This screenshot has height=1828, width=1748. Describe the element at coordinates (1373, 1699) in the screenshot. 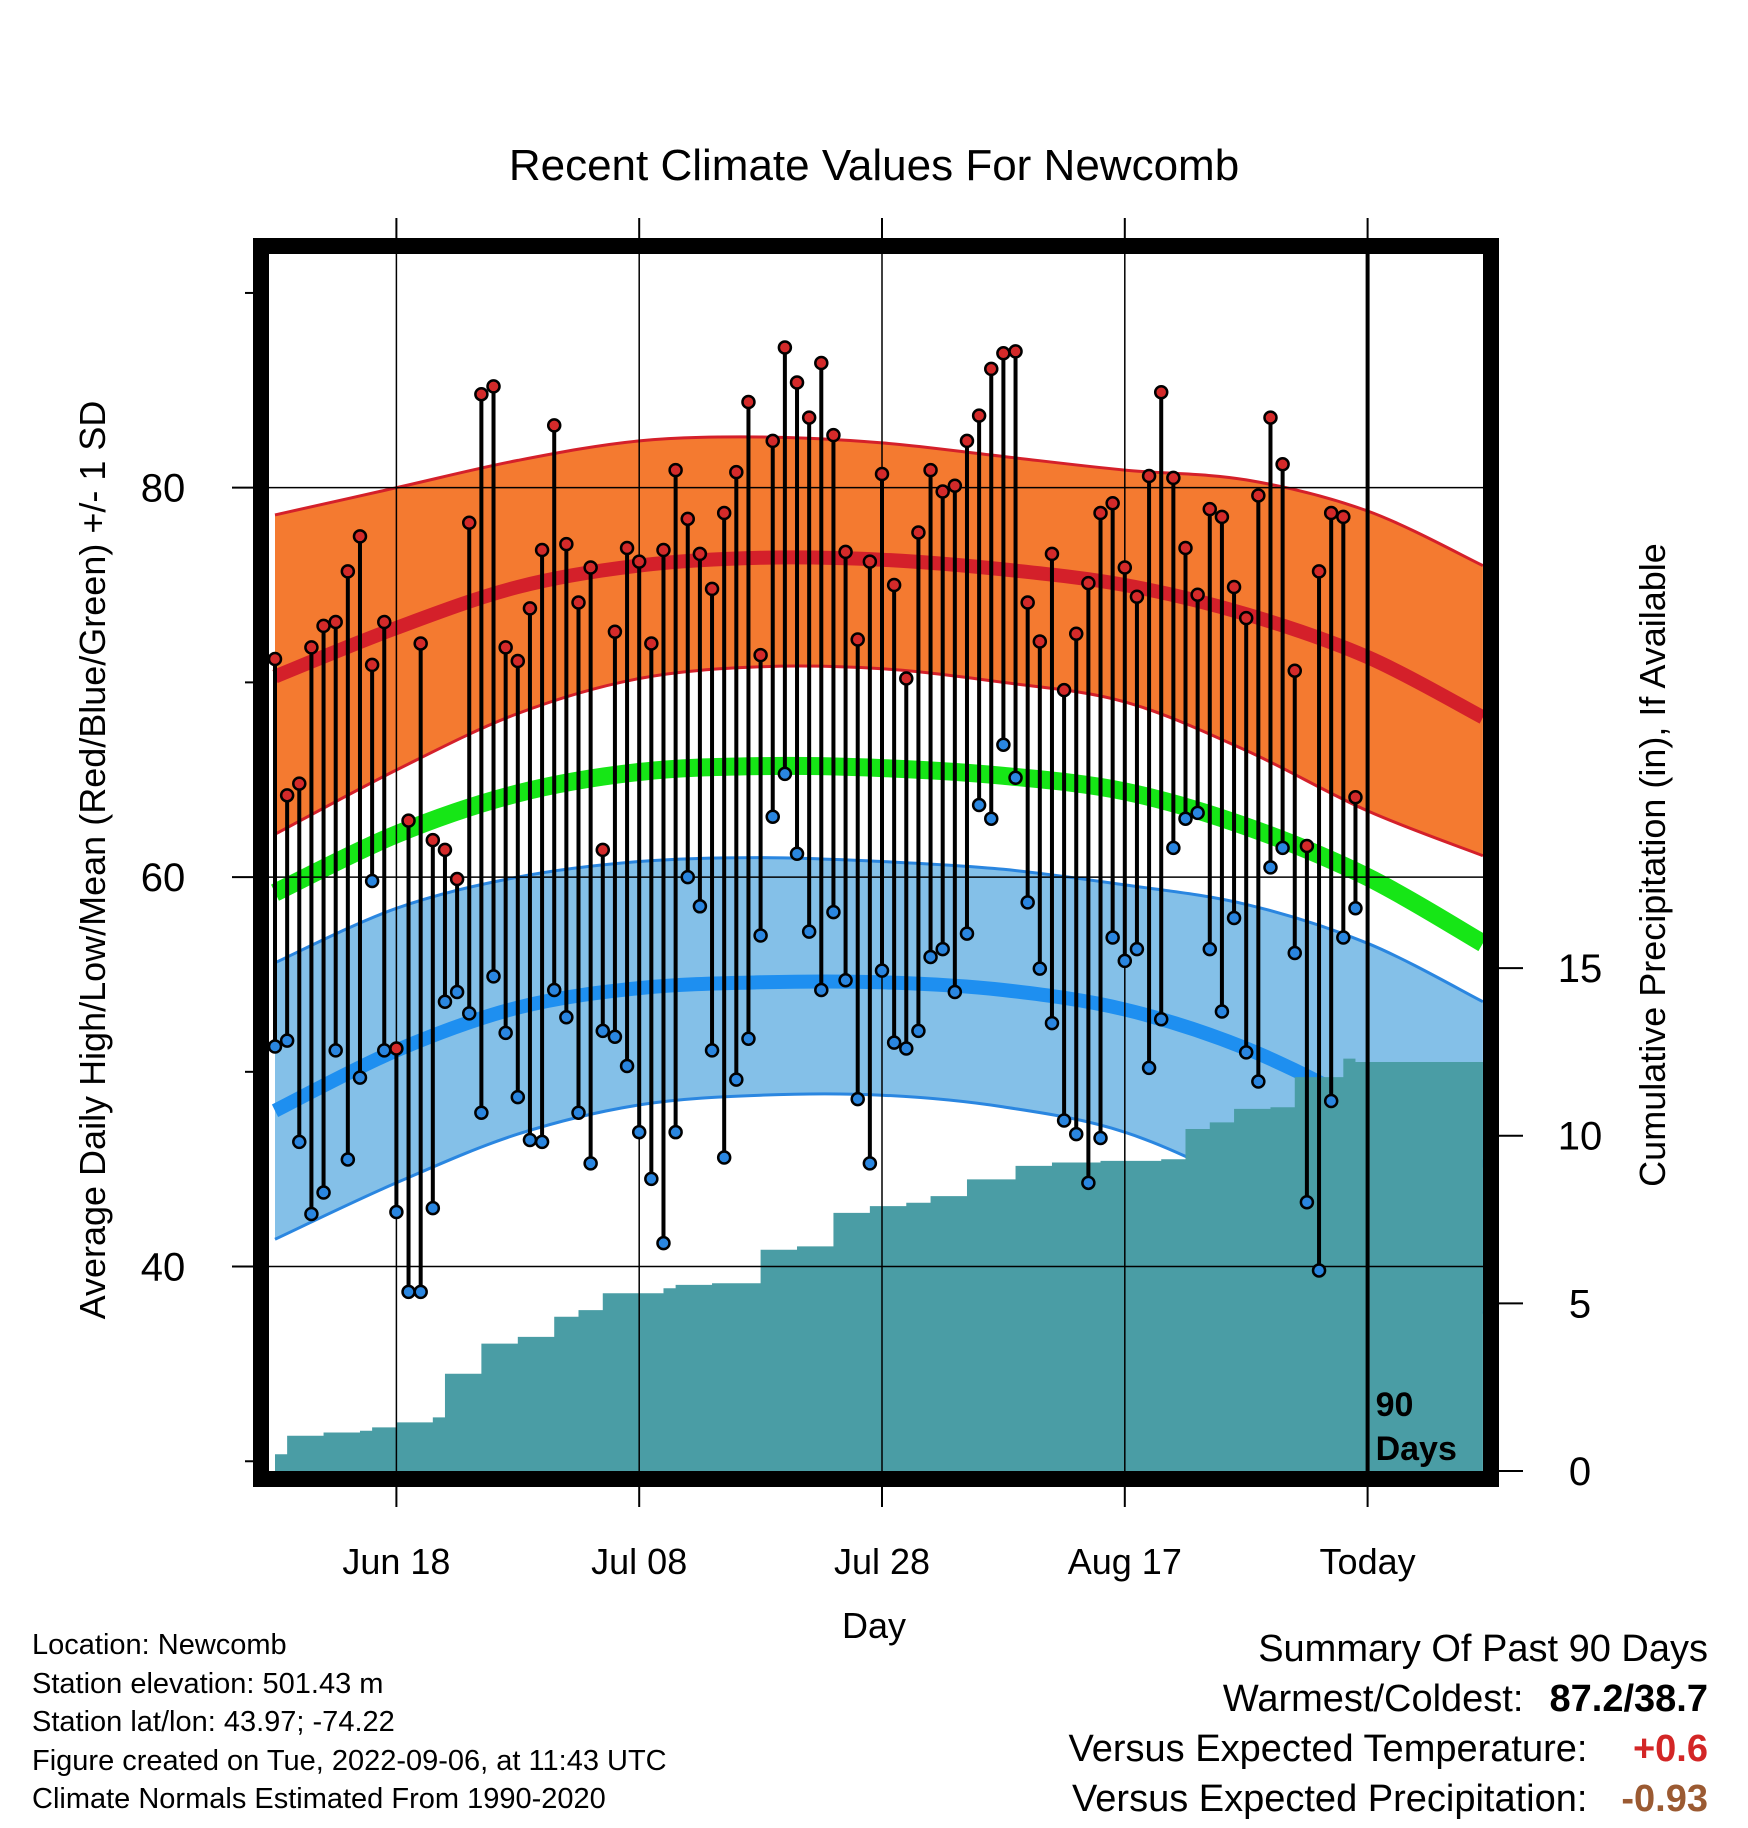

I see `warm-cold-label: Warmest/Coldest:` at that location.